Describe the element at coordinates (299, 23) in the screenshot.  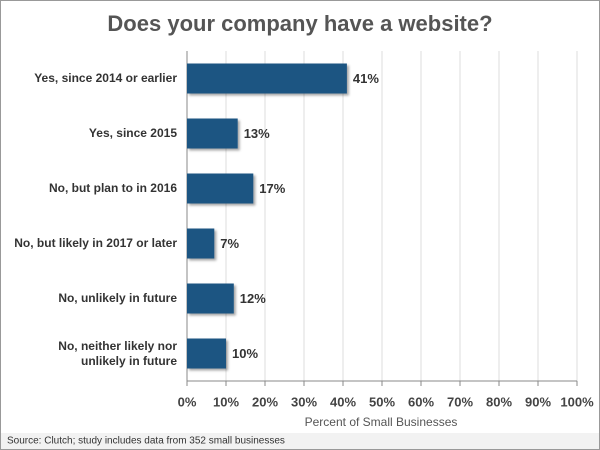
I see `chart-title: Does your company have a website?` at that location.